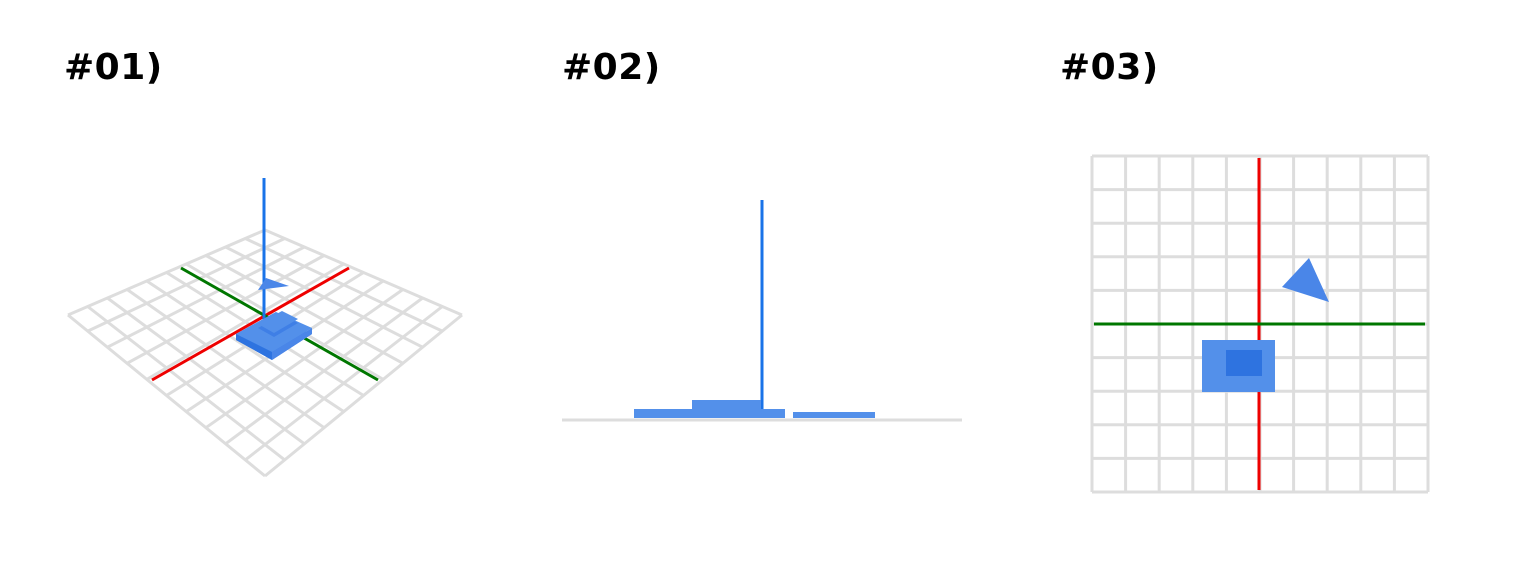 The width and height of the screenshot is (1524, 572). Describe the element at coordinates (611, 67) in the screenshot. I see `panel-2-title: #02)` at that location.